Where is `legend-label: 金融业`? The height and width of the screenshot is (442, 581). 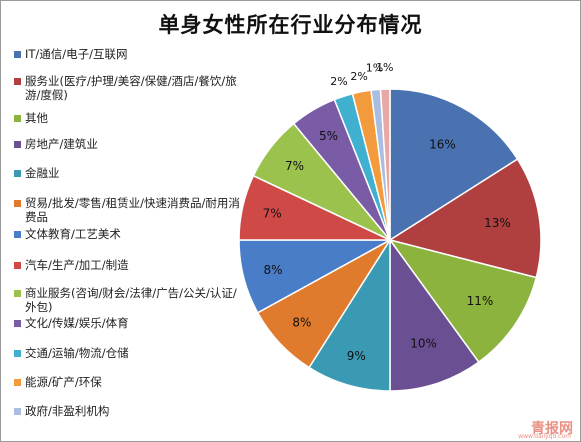 legend-label: 金融业 is located at coordinates (42, 173).